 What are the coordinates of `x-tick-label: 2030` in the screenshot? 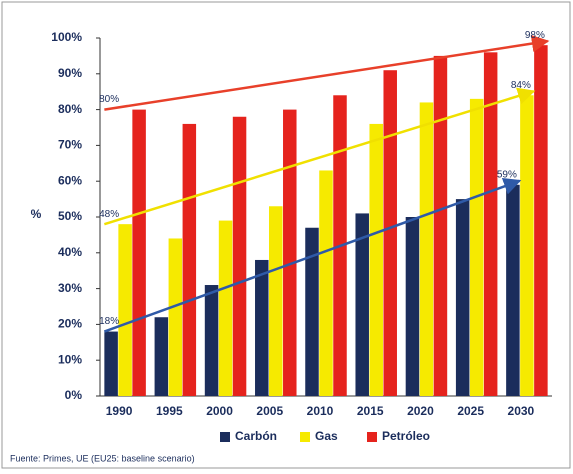 It's located at (521, 411).